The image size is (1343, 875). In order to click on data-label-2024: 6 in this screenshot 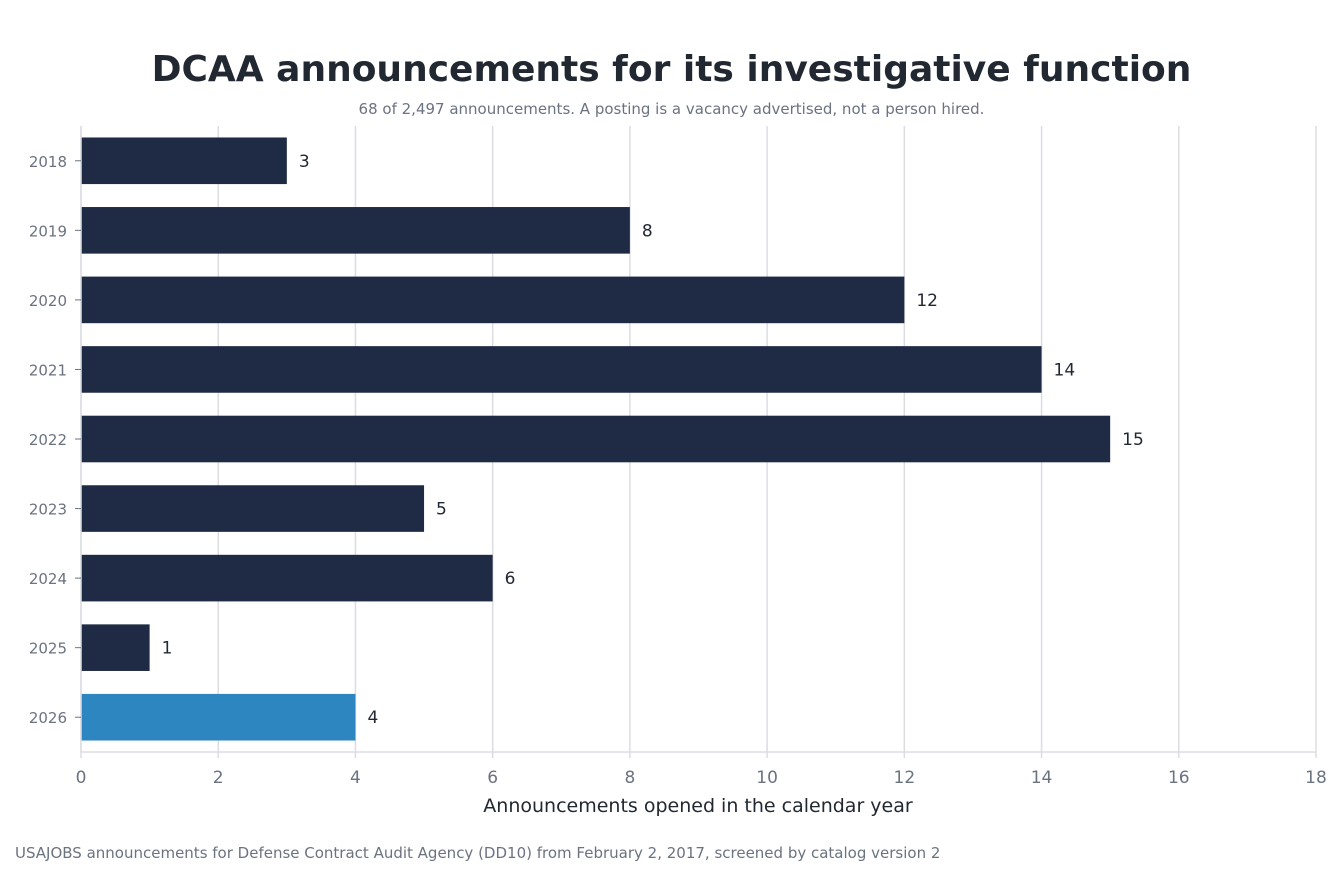, I will do `click(510, 579)`.